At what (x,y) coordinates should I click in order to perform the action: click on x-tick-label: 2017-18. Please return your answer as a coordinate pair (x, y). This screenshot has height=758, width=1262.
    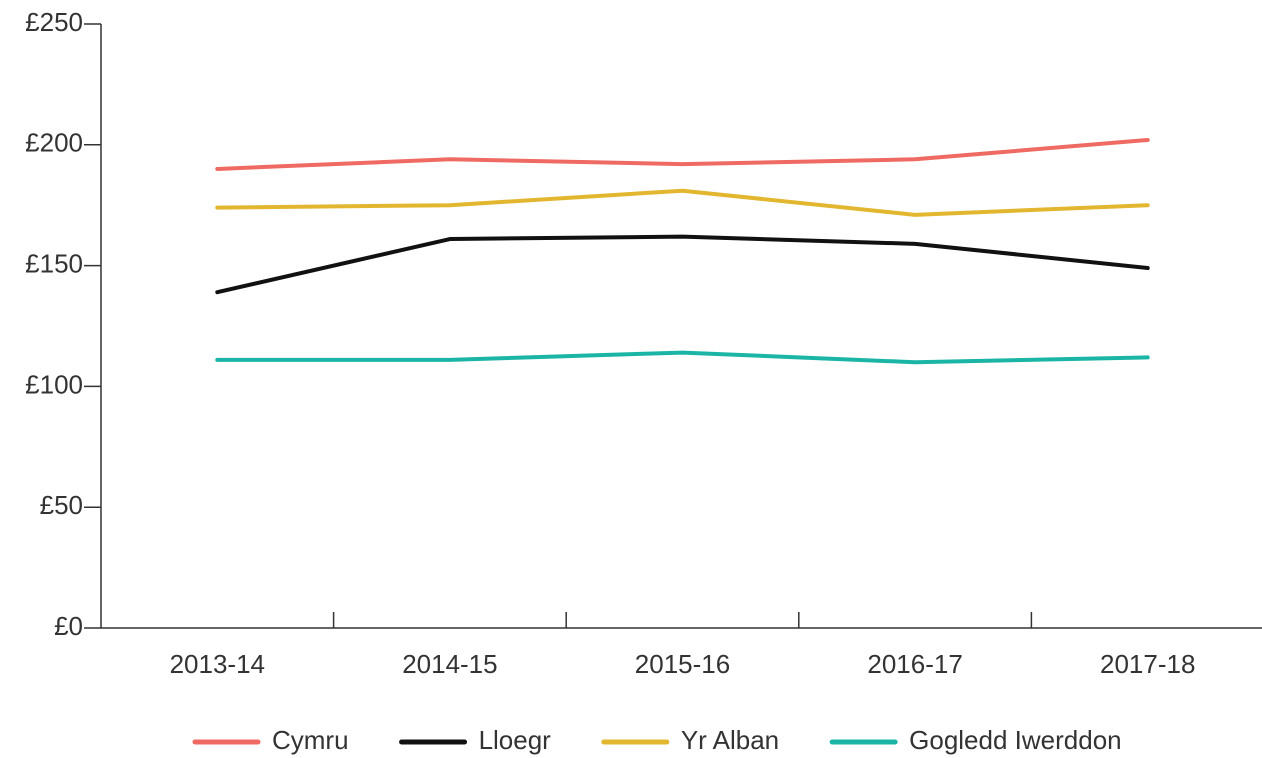
    Looking at the image, I should click on (1147, 664).